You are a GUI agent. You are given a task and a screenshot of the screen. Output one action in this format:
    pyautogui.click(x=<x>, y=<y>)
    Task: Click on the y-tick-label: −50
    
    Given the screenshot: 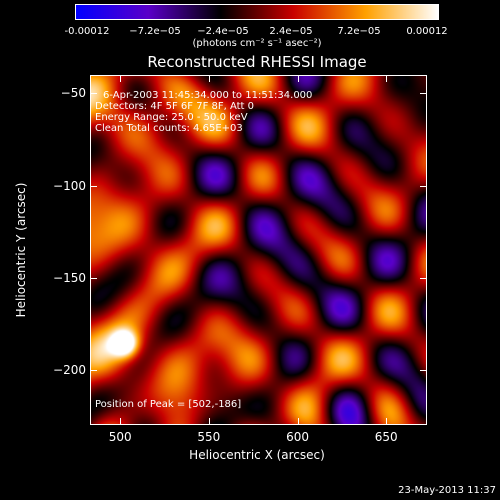 What is the action you would take?
    pyautogui.click(x=73, y=93)
    